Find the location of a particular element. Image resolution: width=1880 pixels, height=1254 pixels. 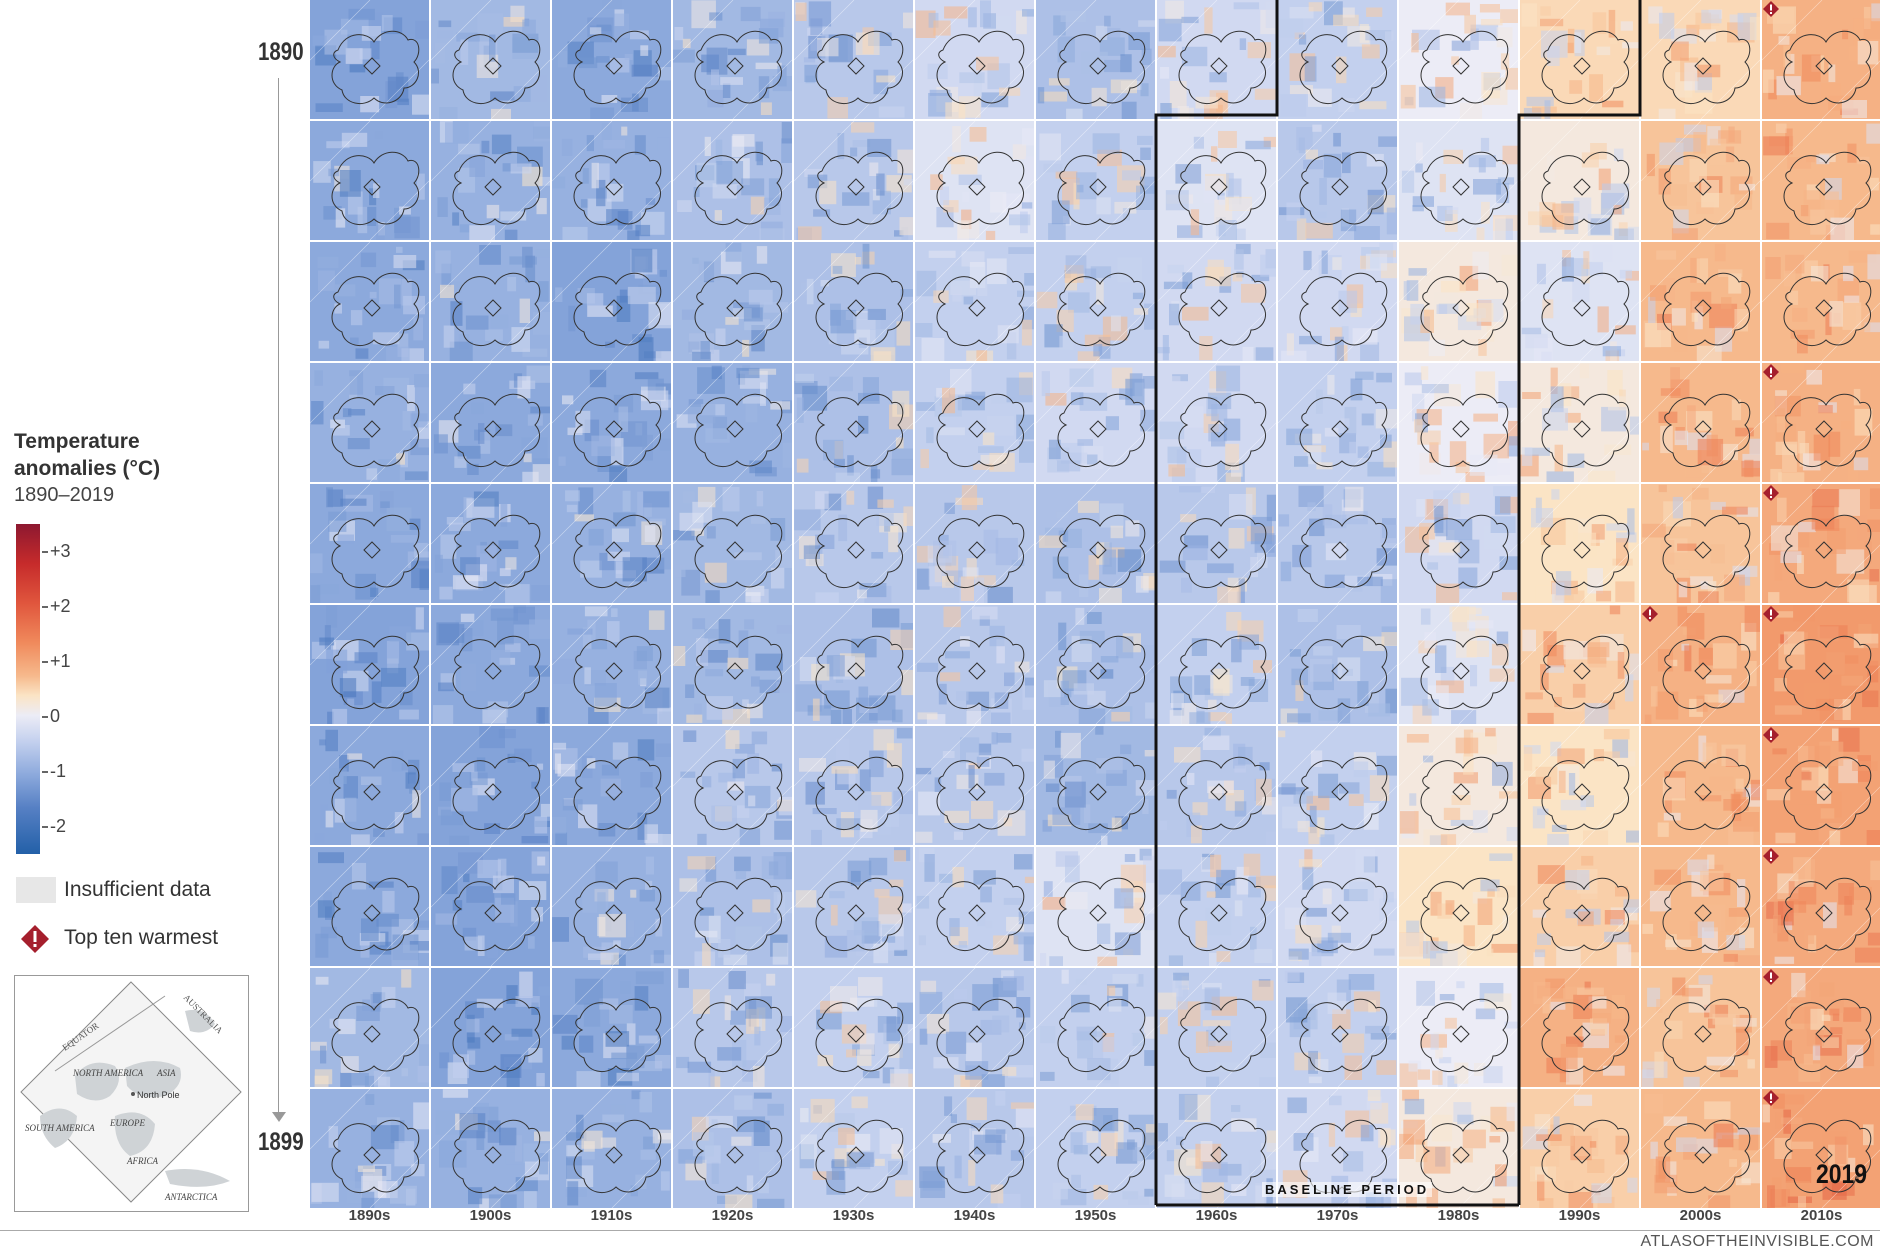

year-axis-line is located at coordinates (278, 598).